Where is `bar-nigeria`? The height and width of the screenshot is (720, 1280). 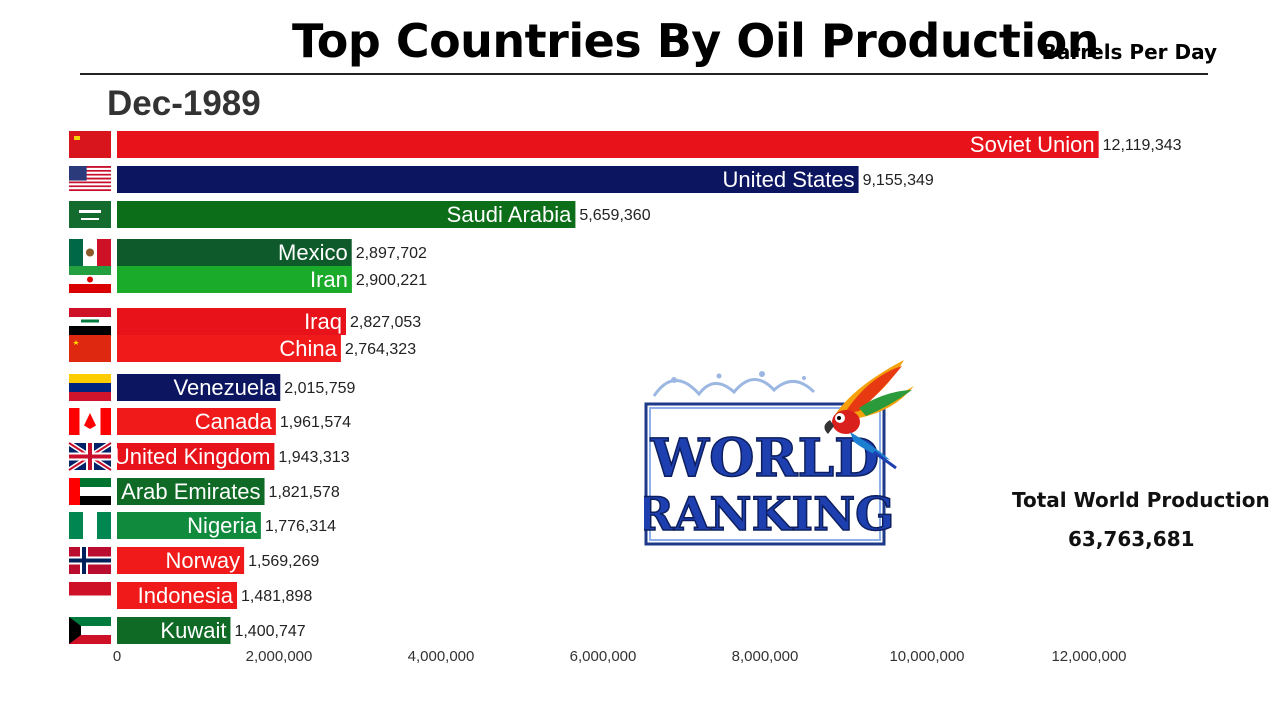
bar-nigeria is located at coordinates (189, 525).